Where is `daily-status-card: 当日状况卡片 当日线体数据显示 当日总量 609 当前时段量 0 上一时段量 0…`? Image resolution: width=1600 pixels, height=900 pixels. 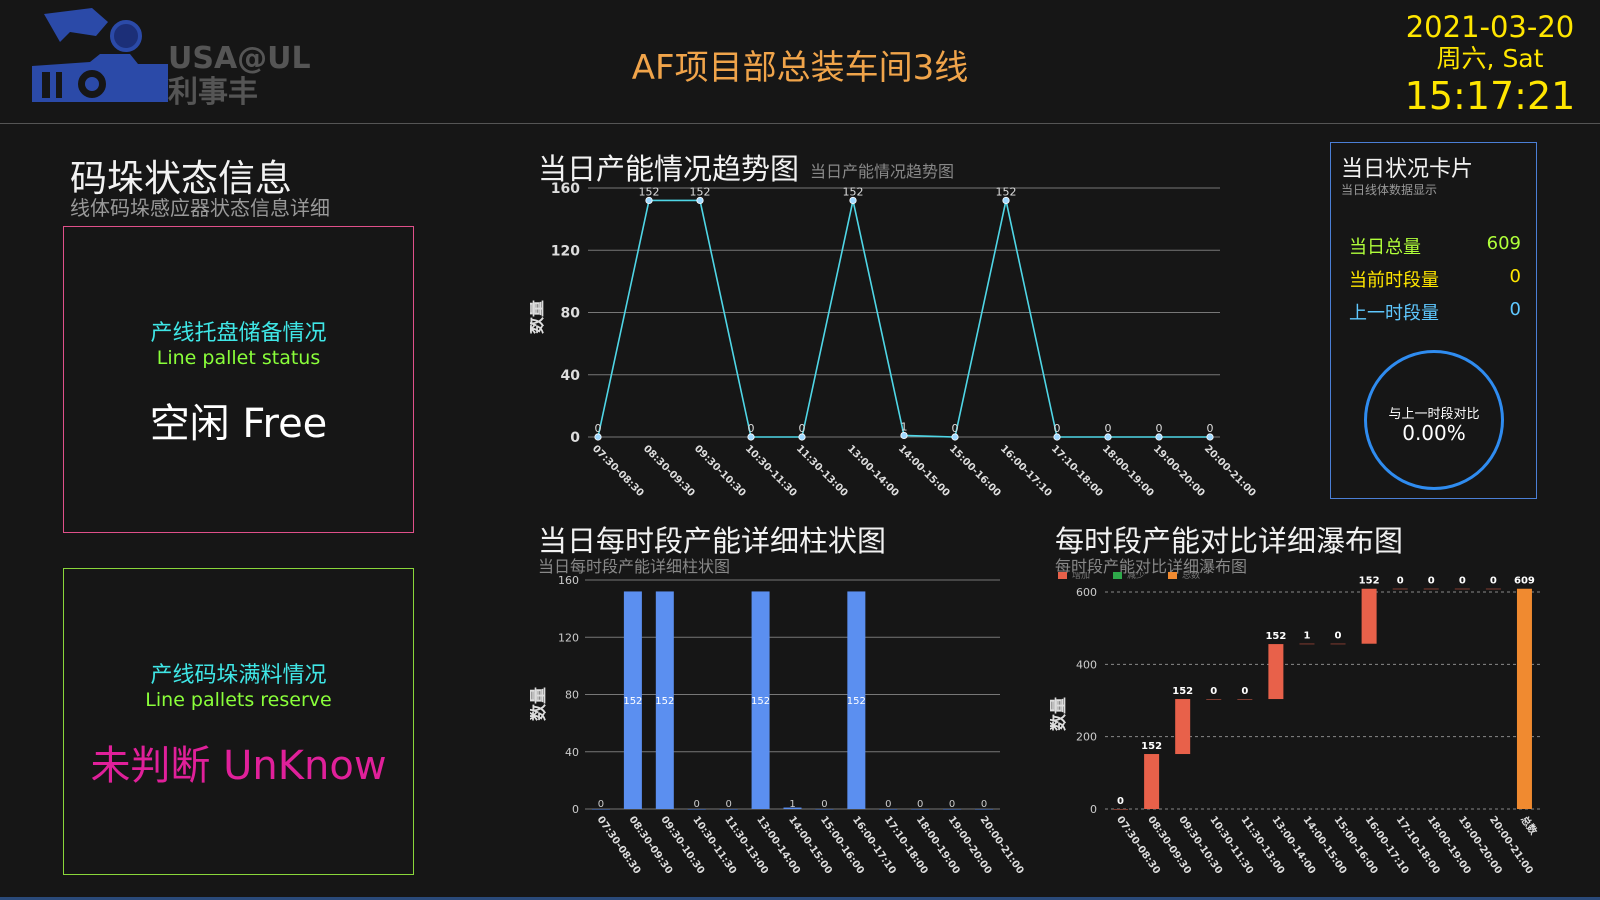 daily-status-card: 当日状况卡片 当日线体数据显示 当日总量 609 当前时段量 0 上一时段量 0… is located at coordinates (1433, 320).